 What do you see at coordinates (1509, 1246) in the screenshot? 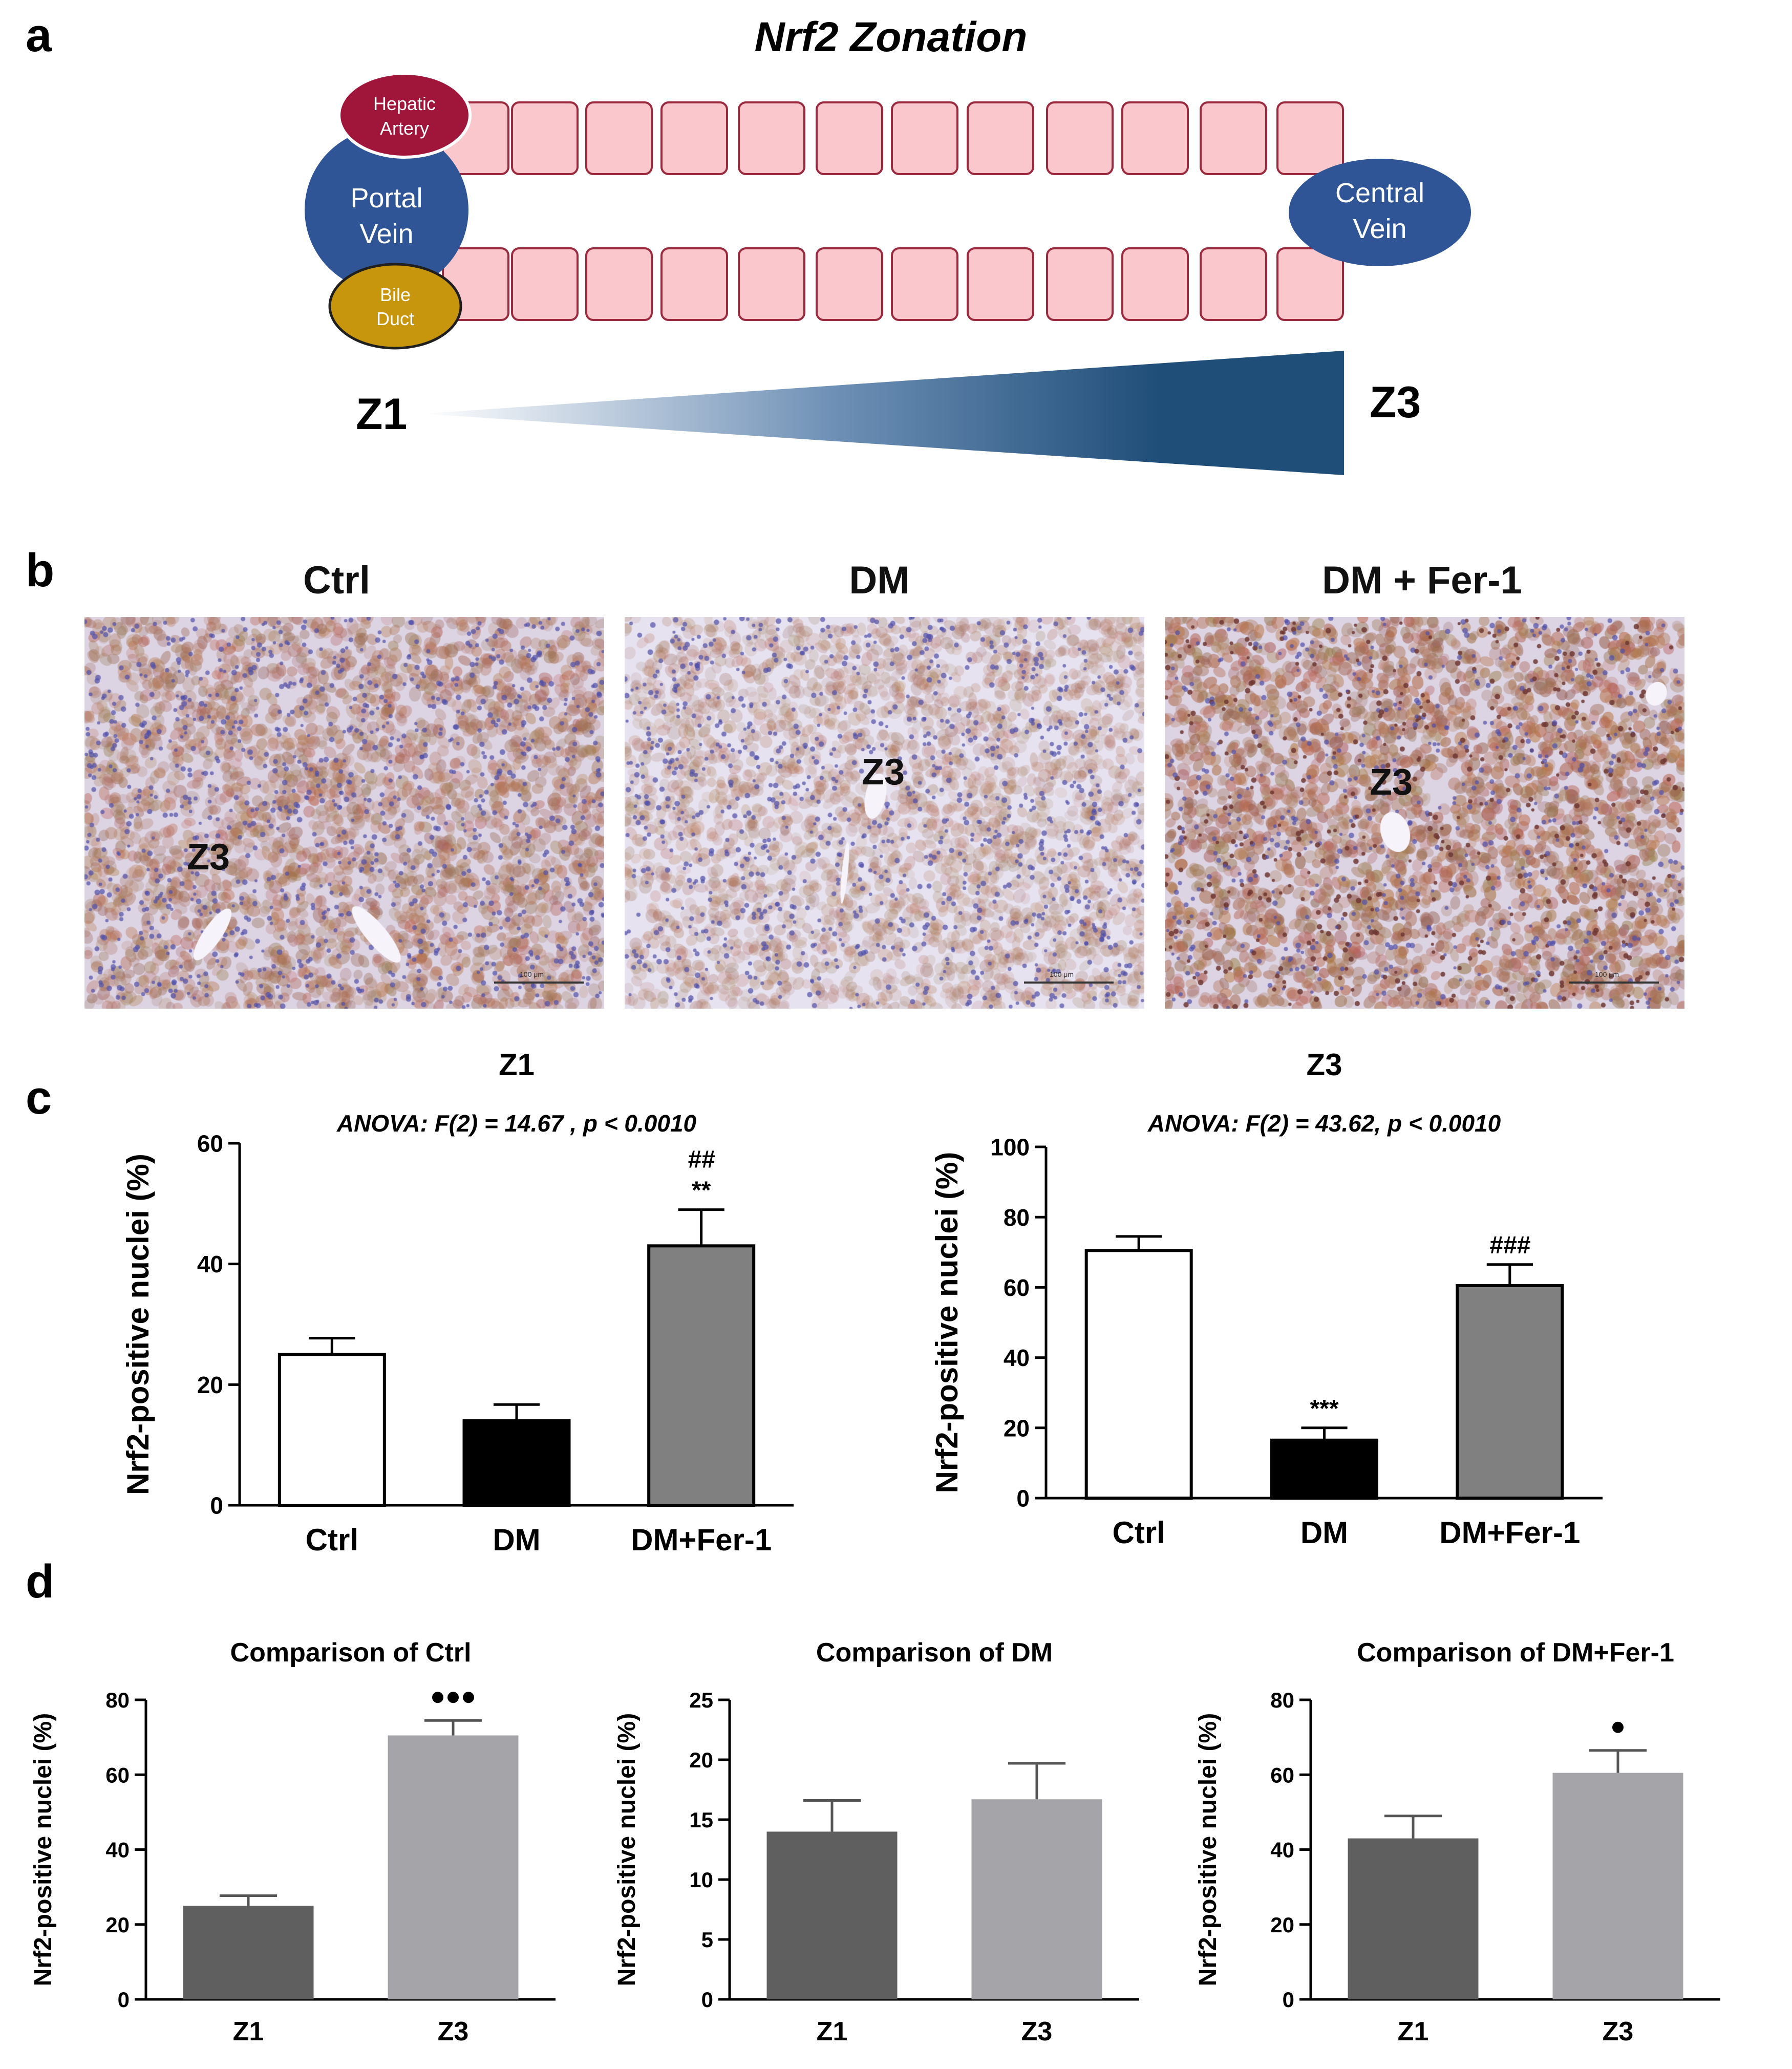
I see `significance-marker: ###` at bounding box center [1509, 1246].